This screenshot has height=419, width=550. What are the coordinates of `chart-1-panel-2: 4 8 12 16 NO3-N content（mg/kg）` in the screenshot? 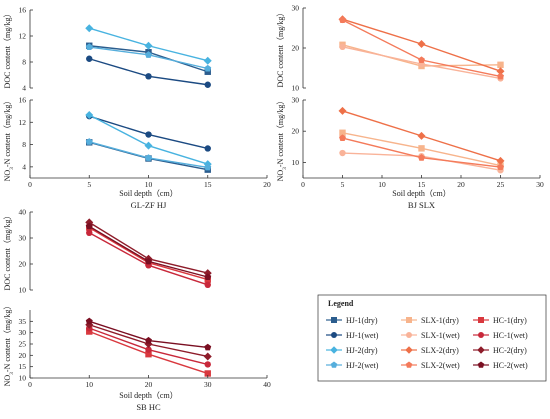 It's located at (107, 139).